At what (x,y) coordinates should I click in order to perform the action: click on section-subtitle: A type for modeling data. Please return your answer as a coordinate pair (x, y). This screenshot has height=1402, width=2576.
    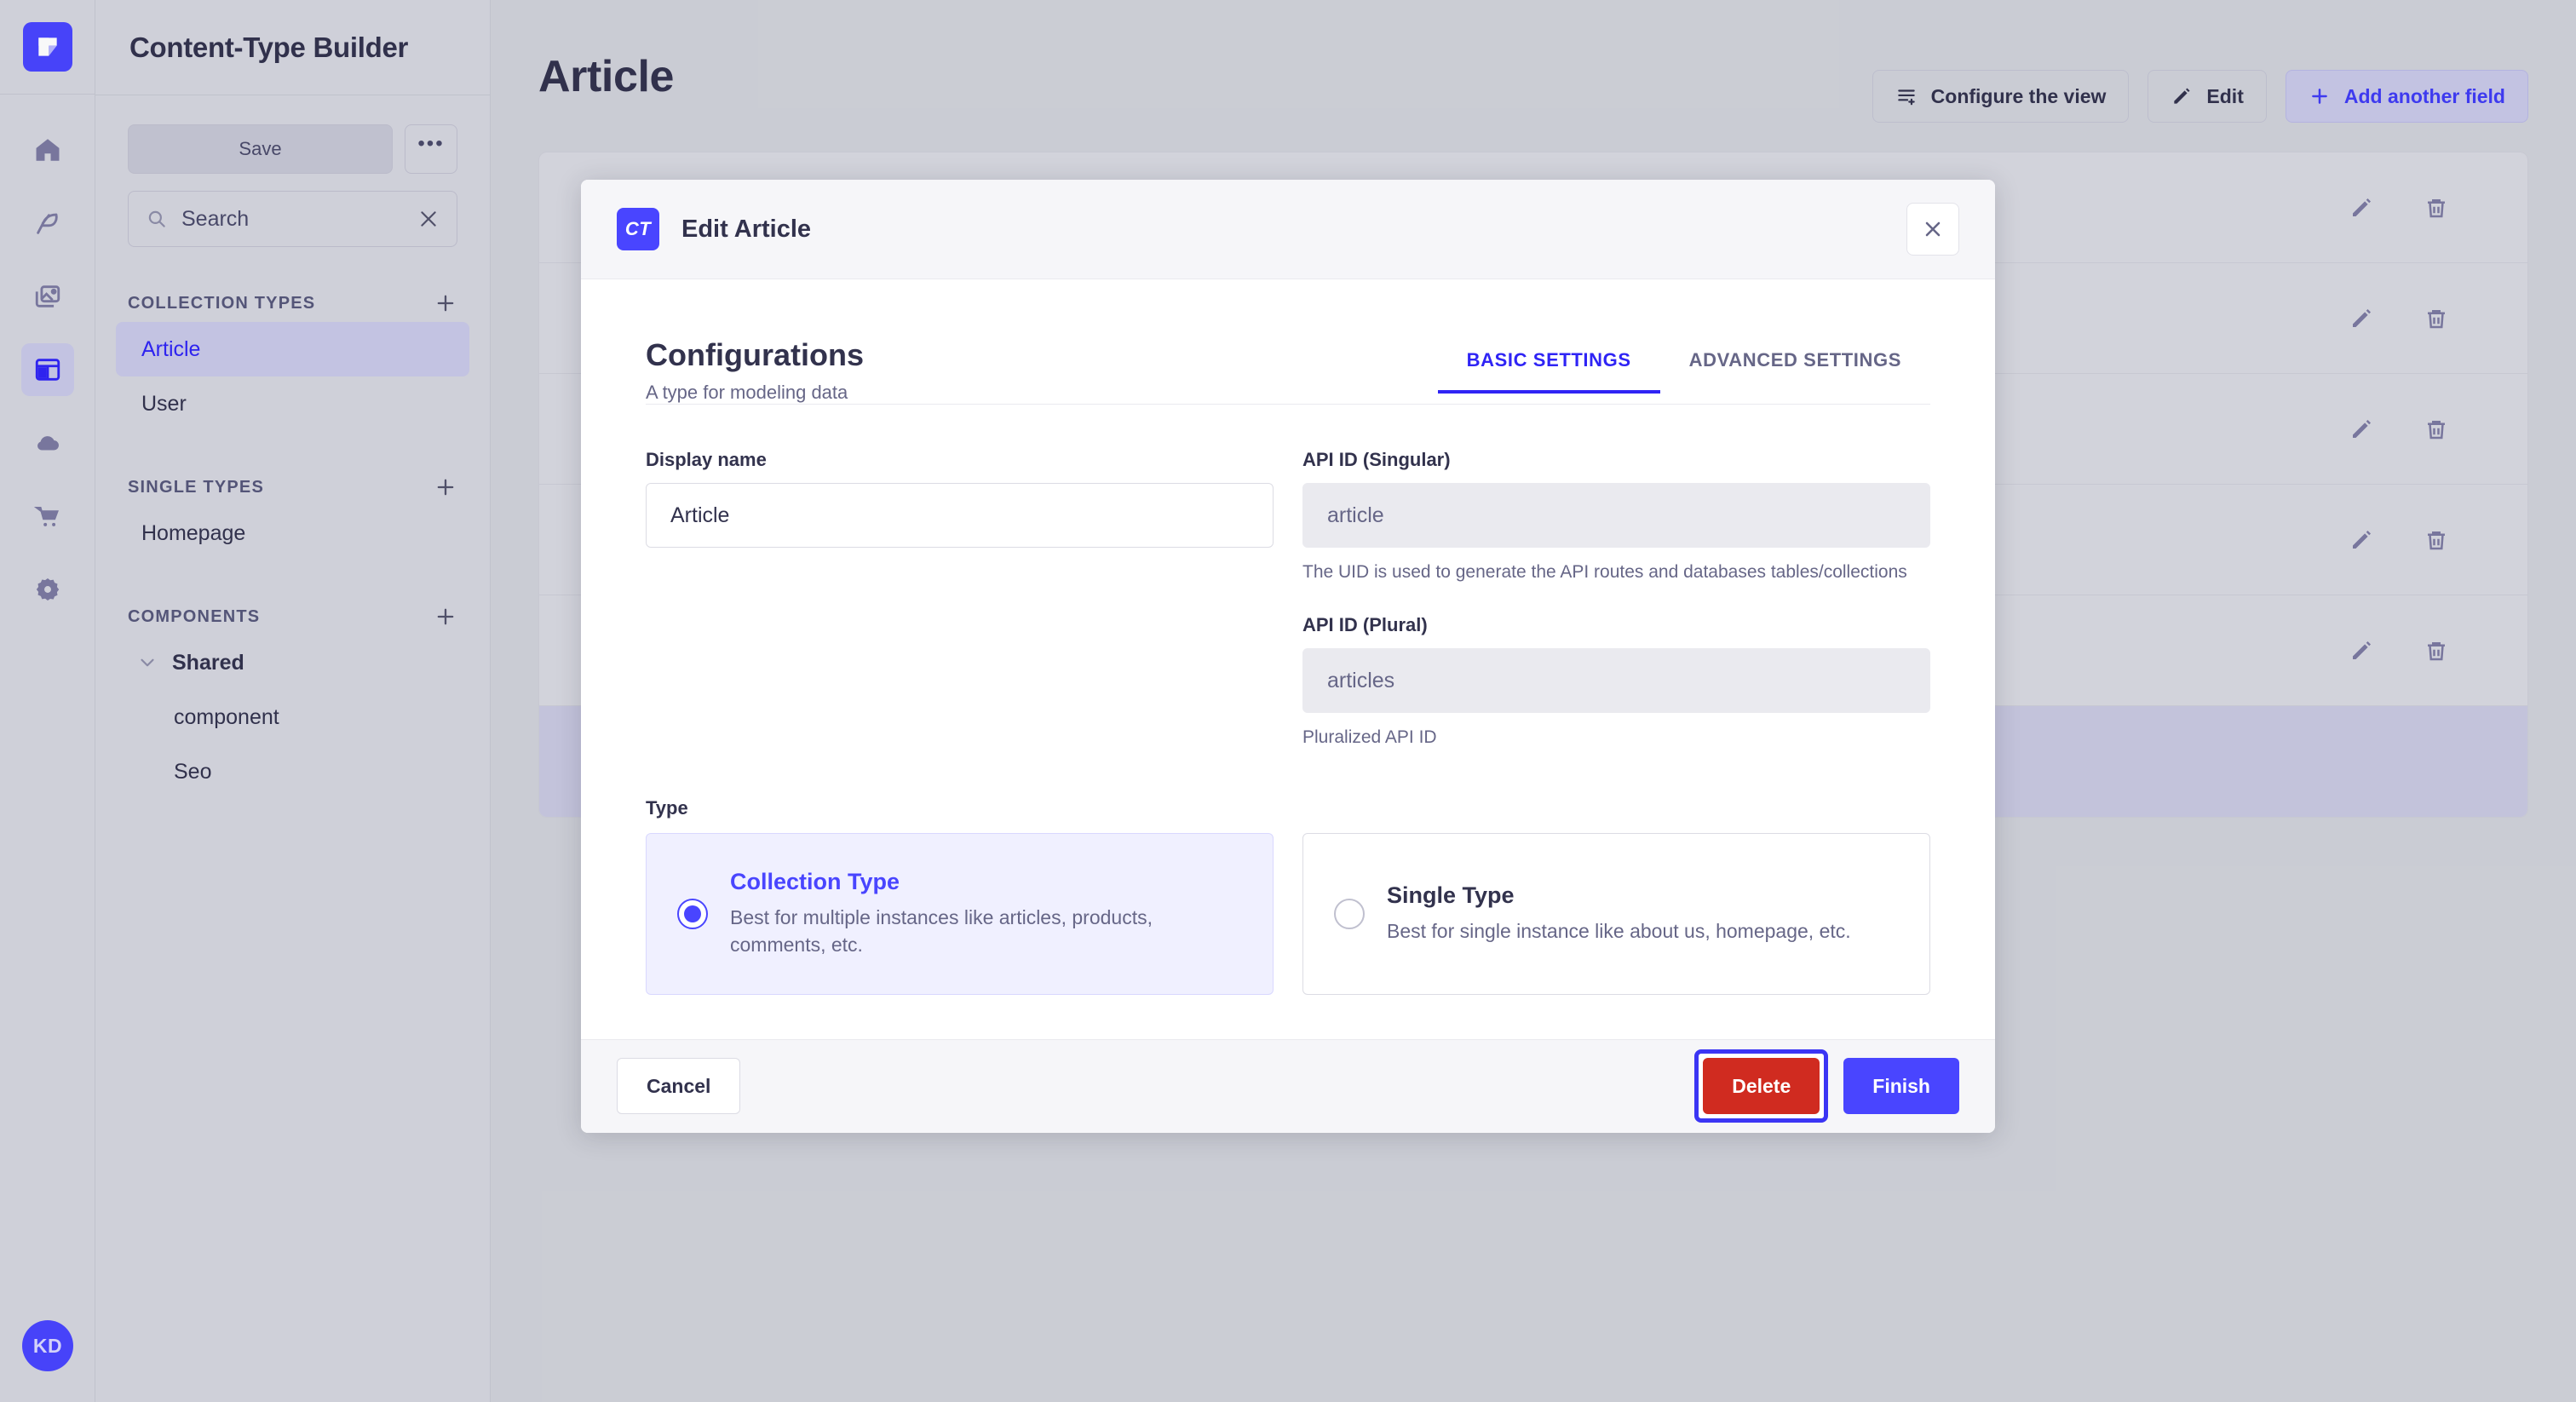
    Looking at the image, I should click on (747, 392).